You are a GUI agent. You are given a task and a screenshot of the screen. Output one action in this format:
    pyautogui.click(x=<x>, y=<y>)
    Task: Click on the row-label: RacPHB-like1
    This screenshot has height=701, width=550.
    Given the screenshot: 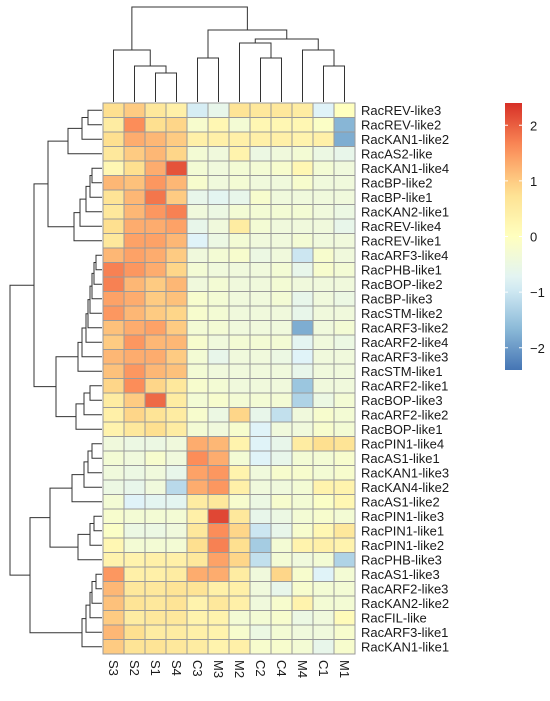 What is the action you would take?
    pyautogui.click(x=401, y=269)
    